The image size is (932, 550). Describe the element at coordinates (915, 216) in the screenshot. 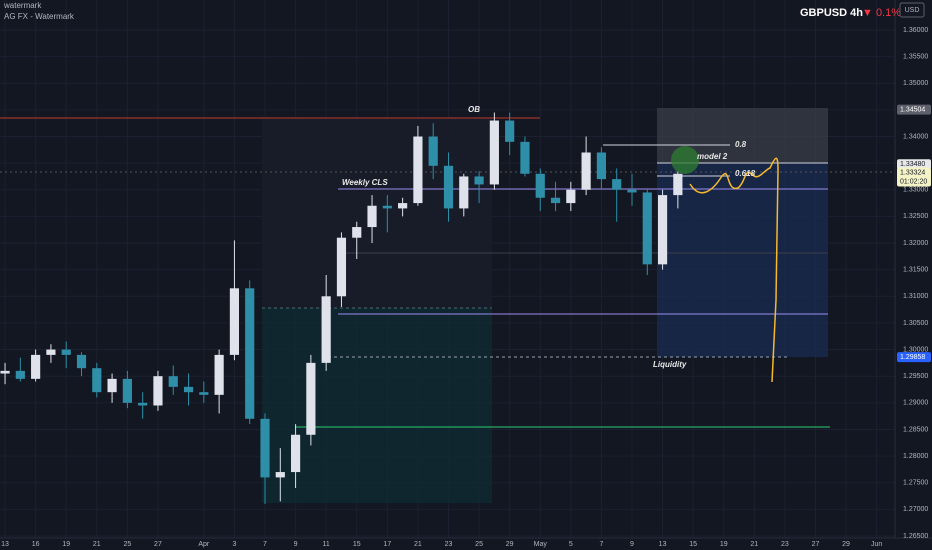

I see `y-tick-label: 1.32500` at that location.